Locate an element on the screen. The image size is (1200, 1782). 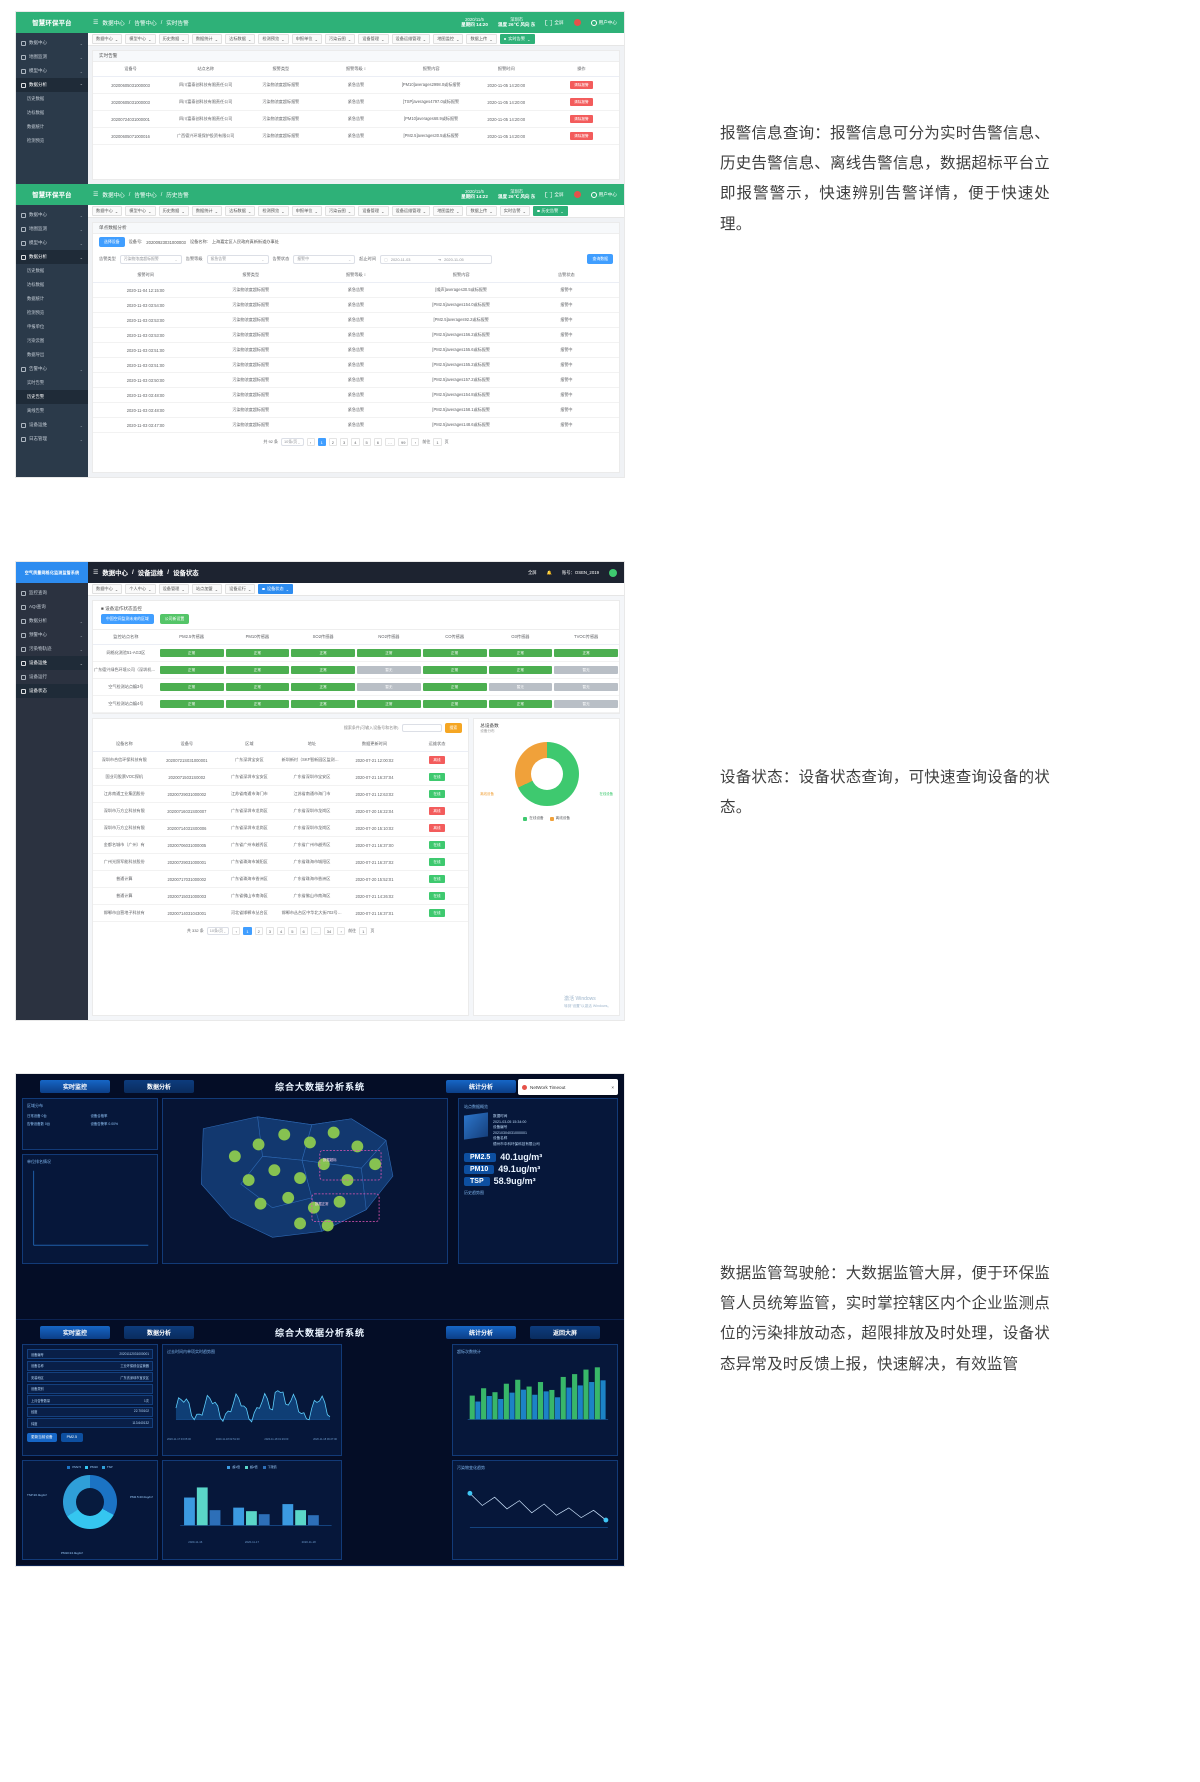
tab-6: 申报单位 ⌄ is located at coordinates (306, 39).